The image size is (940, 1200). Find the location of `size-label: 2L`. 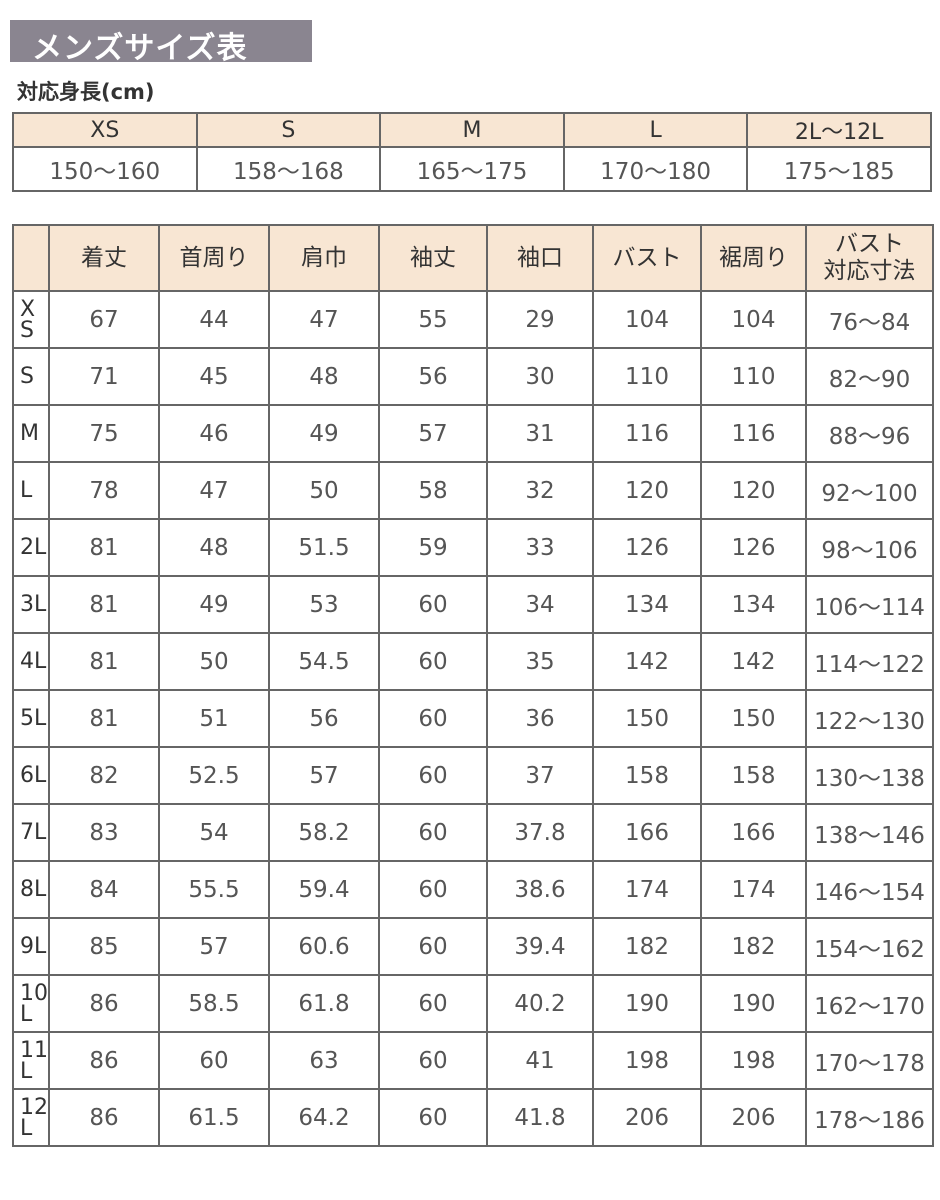

size-label: 2L is located at coordinates (31, 547).